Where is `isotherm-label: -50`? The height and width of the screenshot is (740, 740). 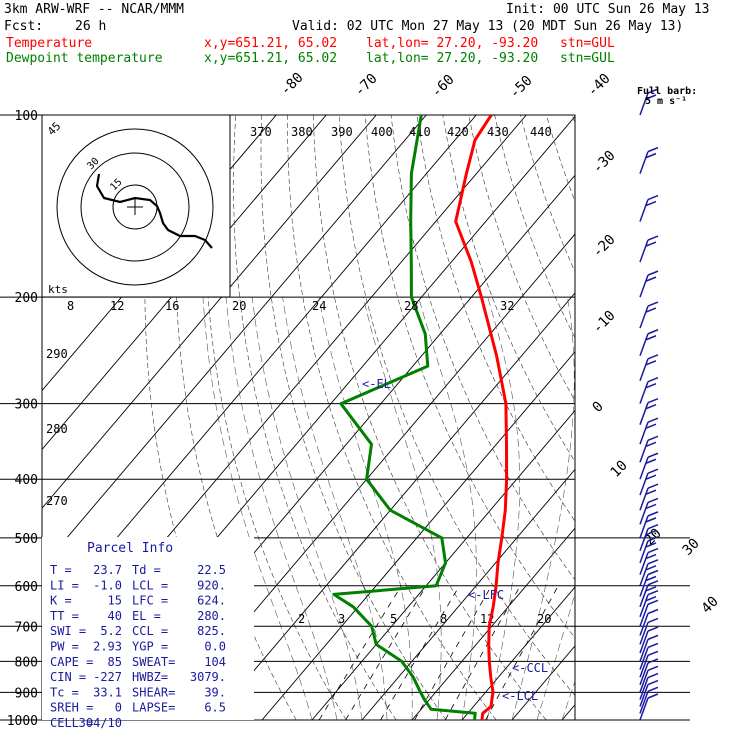 isotherm-label: -50 is located at coordinates (521, 87).